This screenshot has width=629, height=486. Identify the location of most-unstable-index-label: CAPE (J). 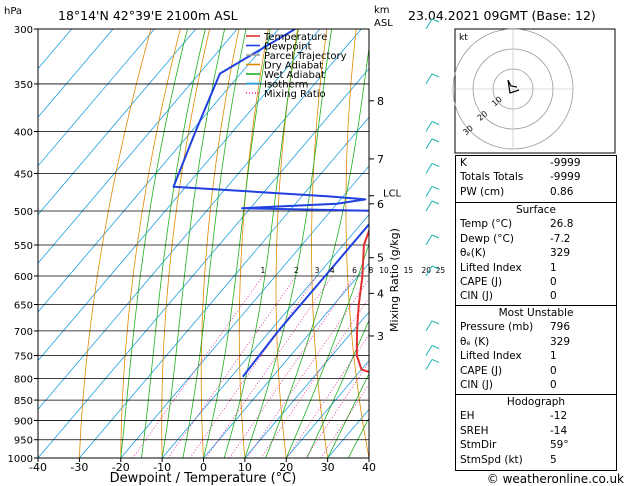
(481, 370).